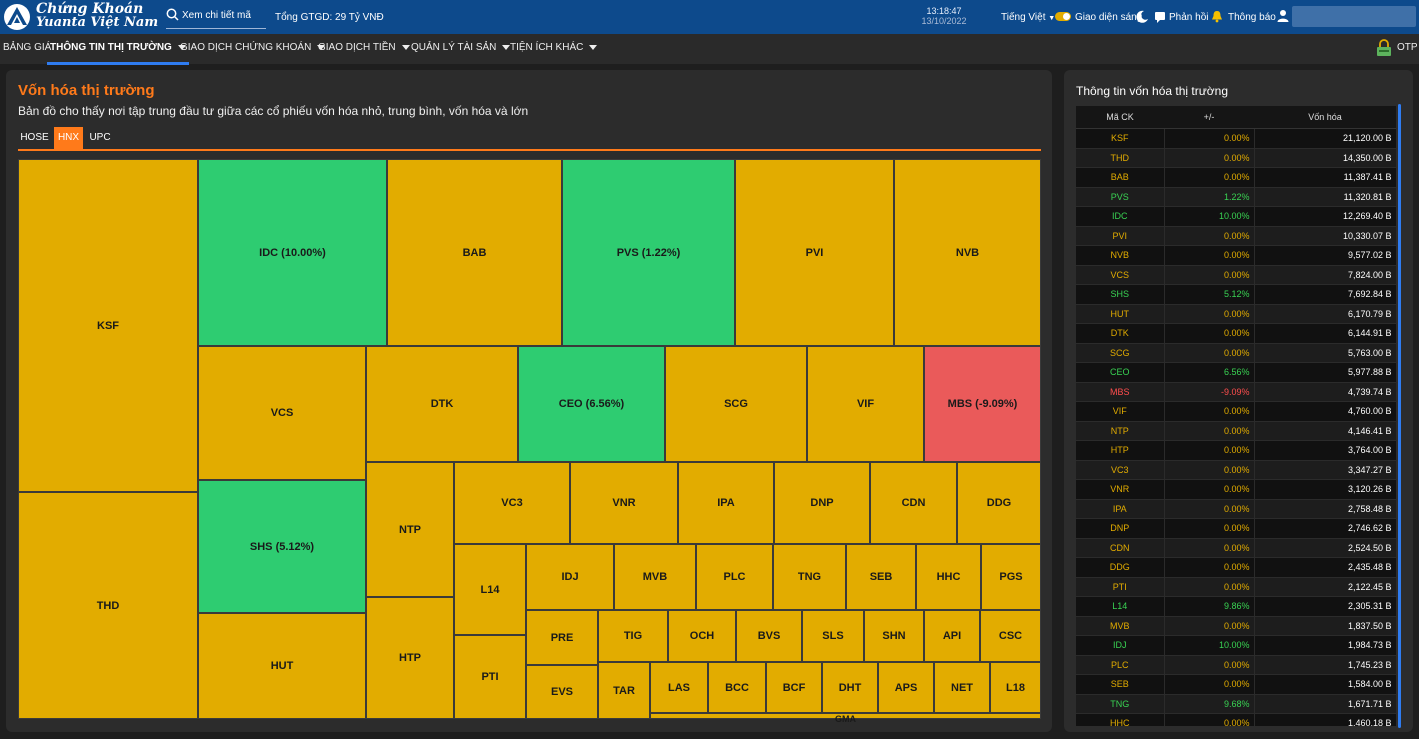 This screenshot has height=739, width=1419. I want to click on treemap-cell-ceo: CEO (6.56%), so click(591, 404).